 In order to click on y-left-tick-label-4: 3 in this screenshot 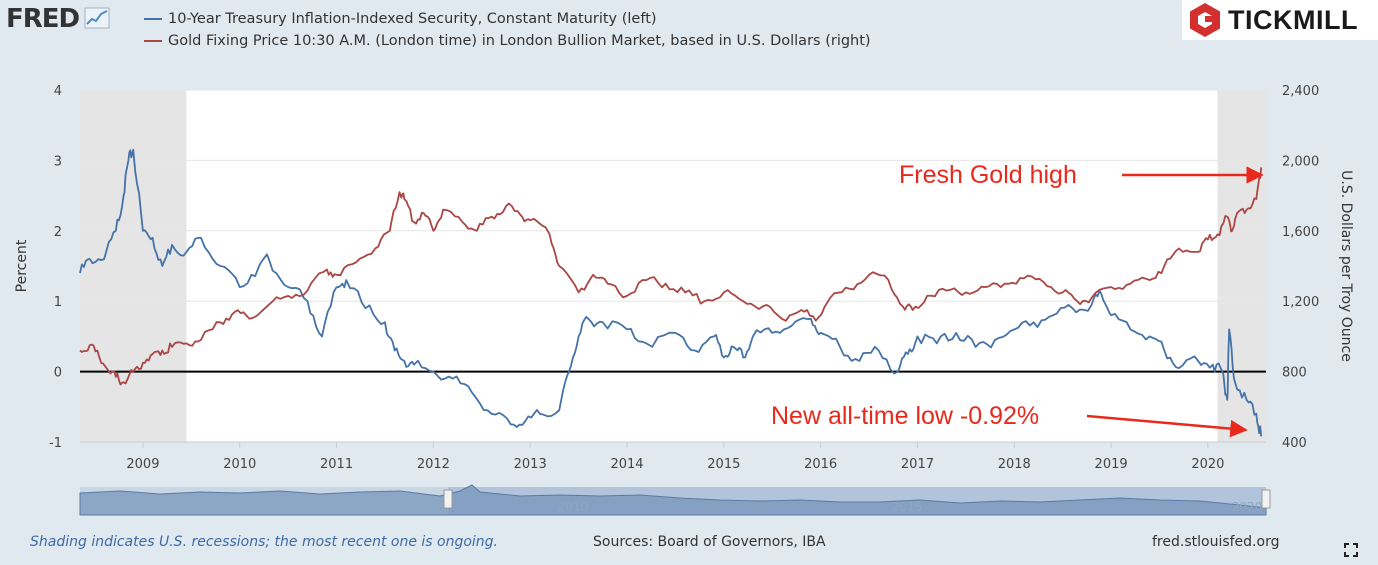, I will do `click(58, 161)`.